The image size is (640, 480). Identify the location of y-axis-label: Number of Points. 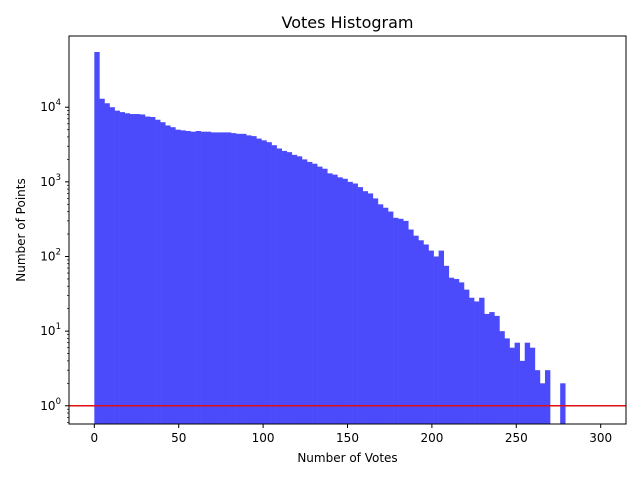
(21, 229).